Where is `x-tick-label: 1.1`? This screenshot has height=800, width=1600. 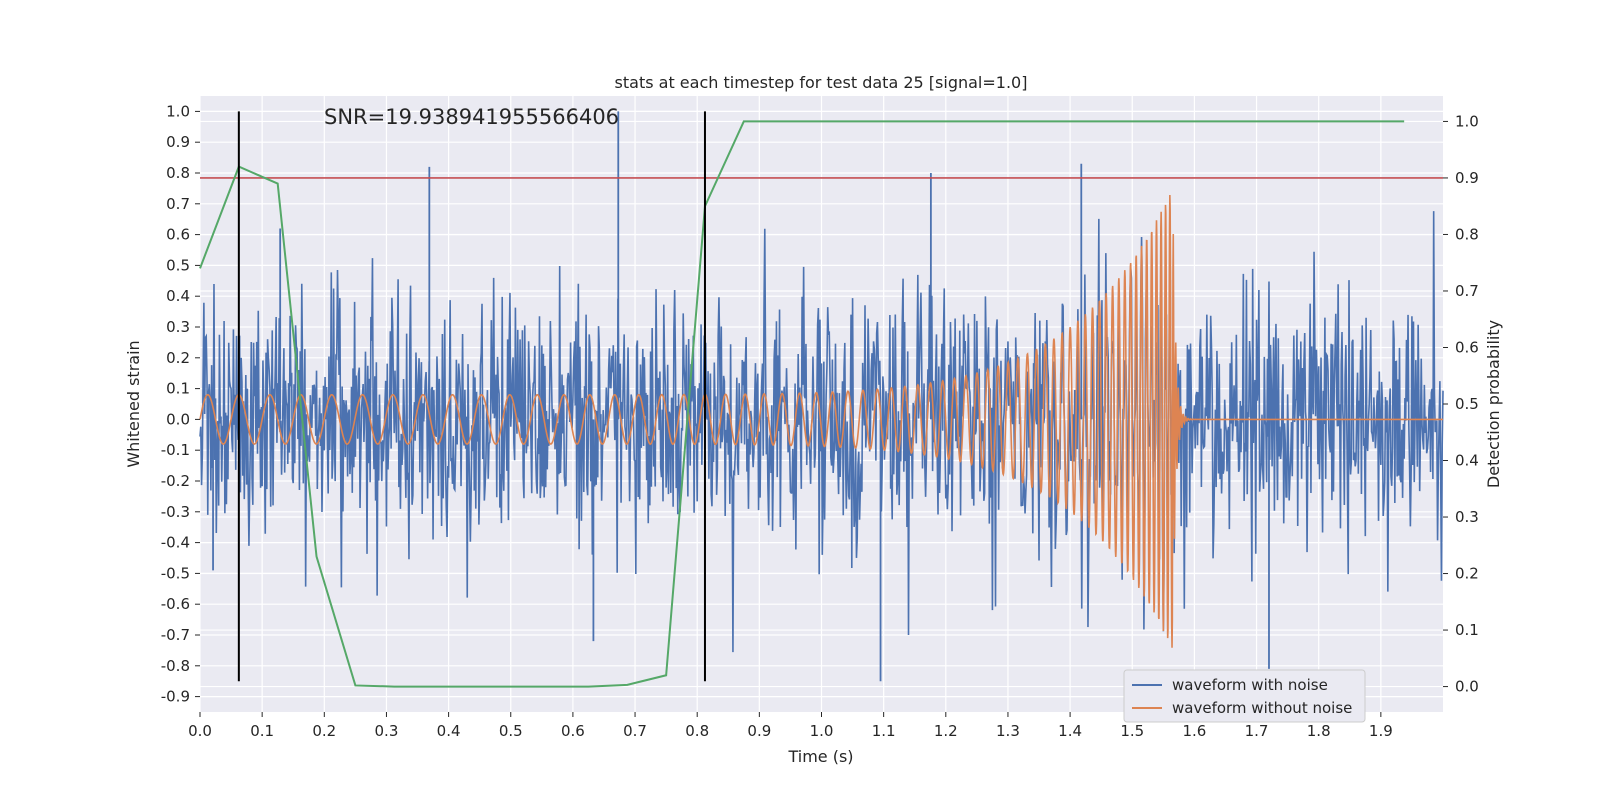
x-tick-label: 1.1 is located at coordinates (884, 731).